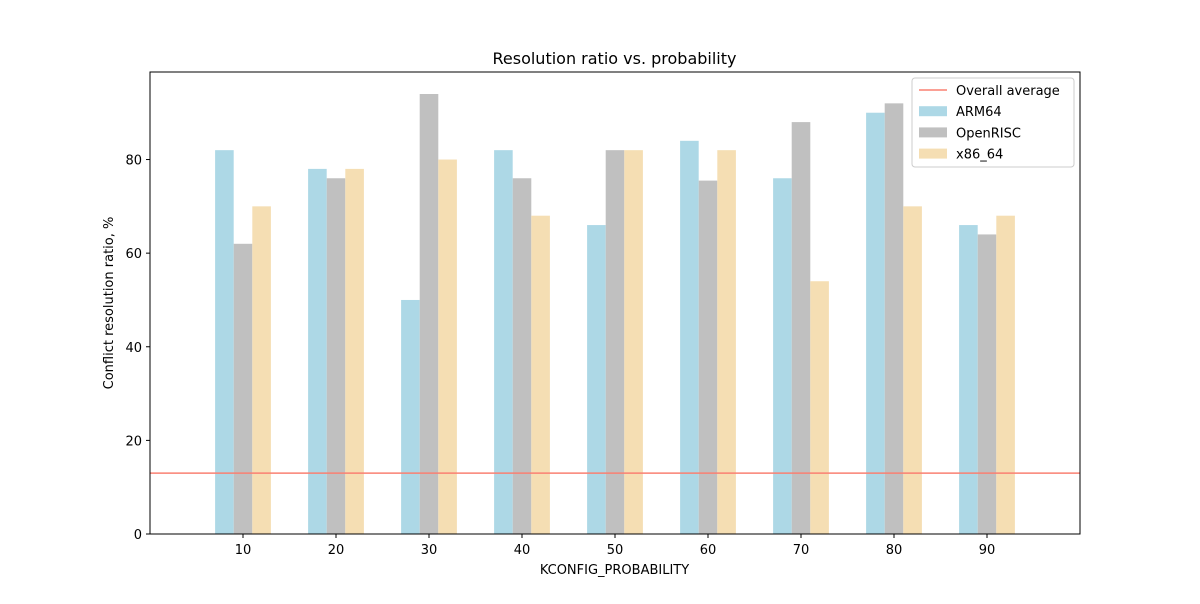 This screenshot has width=1200, height=604. I want to click on legend-swatch-openrisc, so click(933, 132).